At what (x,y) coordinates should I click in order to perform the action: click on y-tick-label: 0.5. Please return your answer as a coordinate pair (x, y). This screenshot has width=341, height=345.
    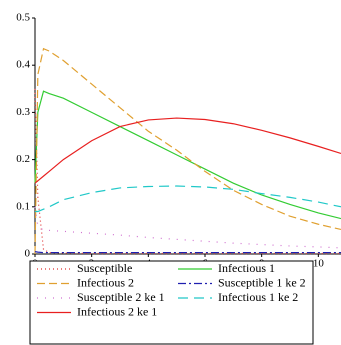
    Looking at the image, I should click on (23, 18).